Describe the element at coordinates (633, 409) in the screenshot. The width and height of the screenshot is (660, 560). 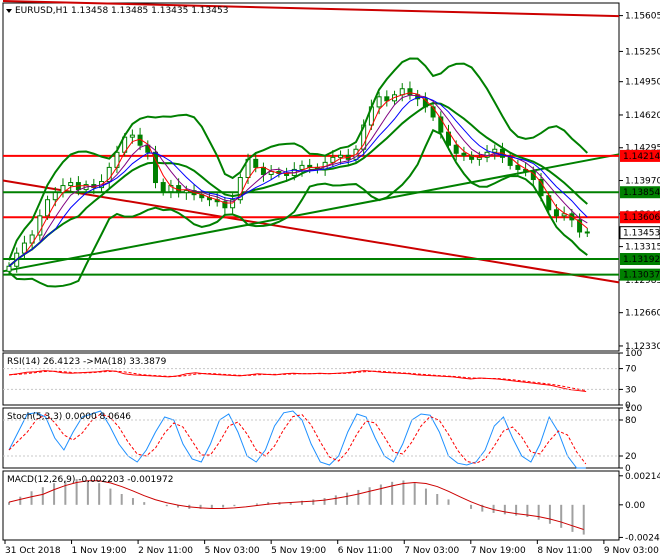
I see `stoch-tick-label: 100` at that location.